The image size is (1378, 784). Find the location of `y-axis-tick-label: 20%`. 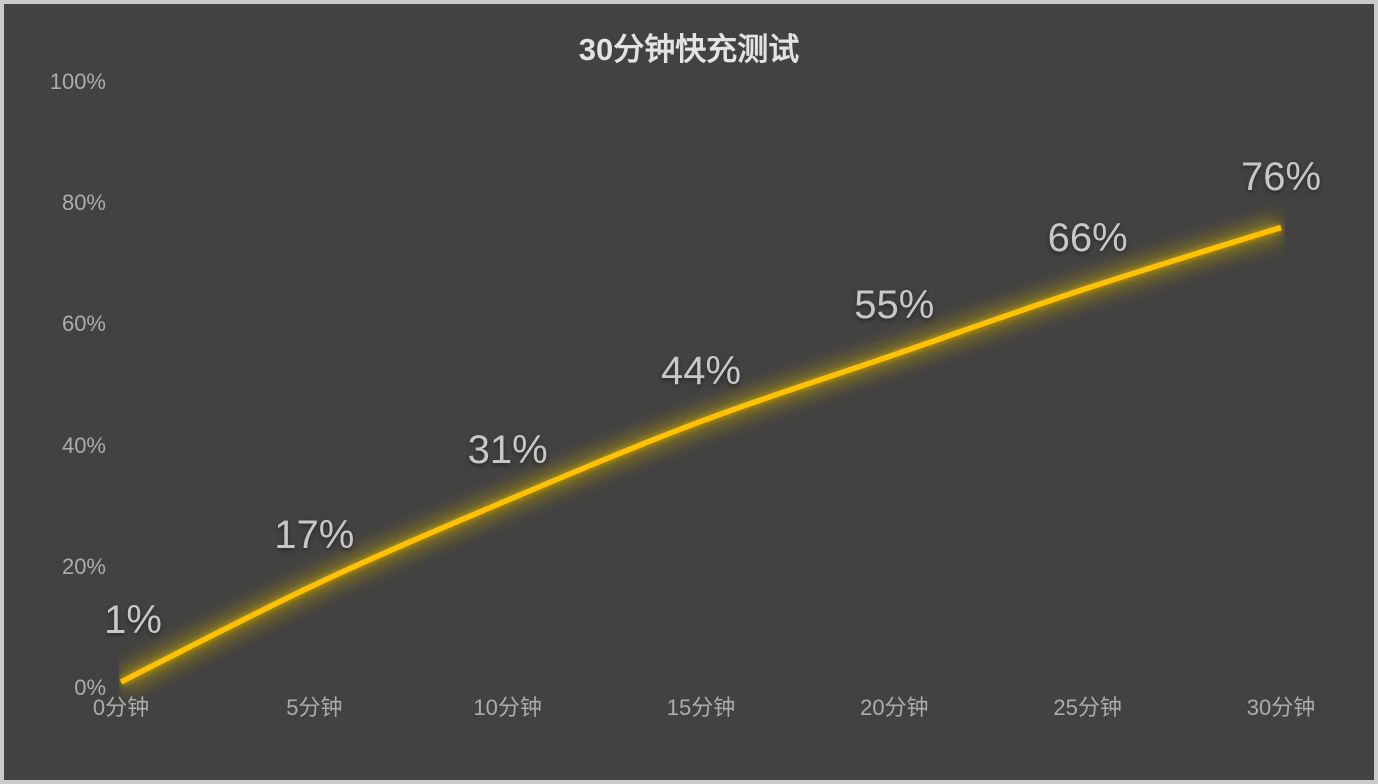

y-axis-tick-label: 20% is located at coordinates (83, 566).